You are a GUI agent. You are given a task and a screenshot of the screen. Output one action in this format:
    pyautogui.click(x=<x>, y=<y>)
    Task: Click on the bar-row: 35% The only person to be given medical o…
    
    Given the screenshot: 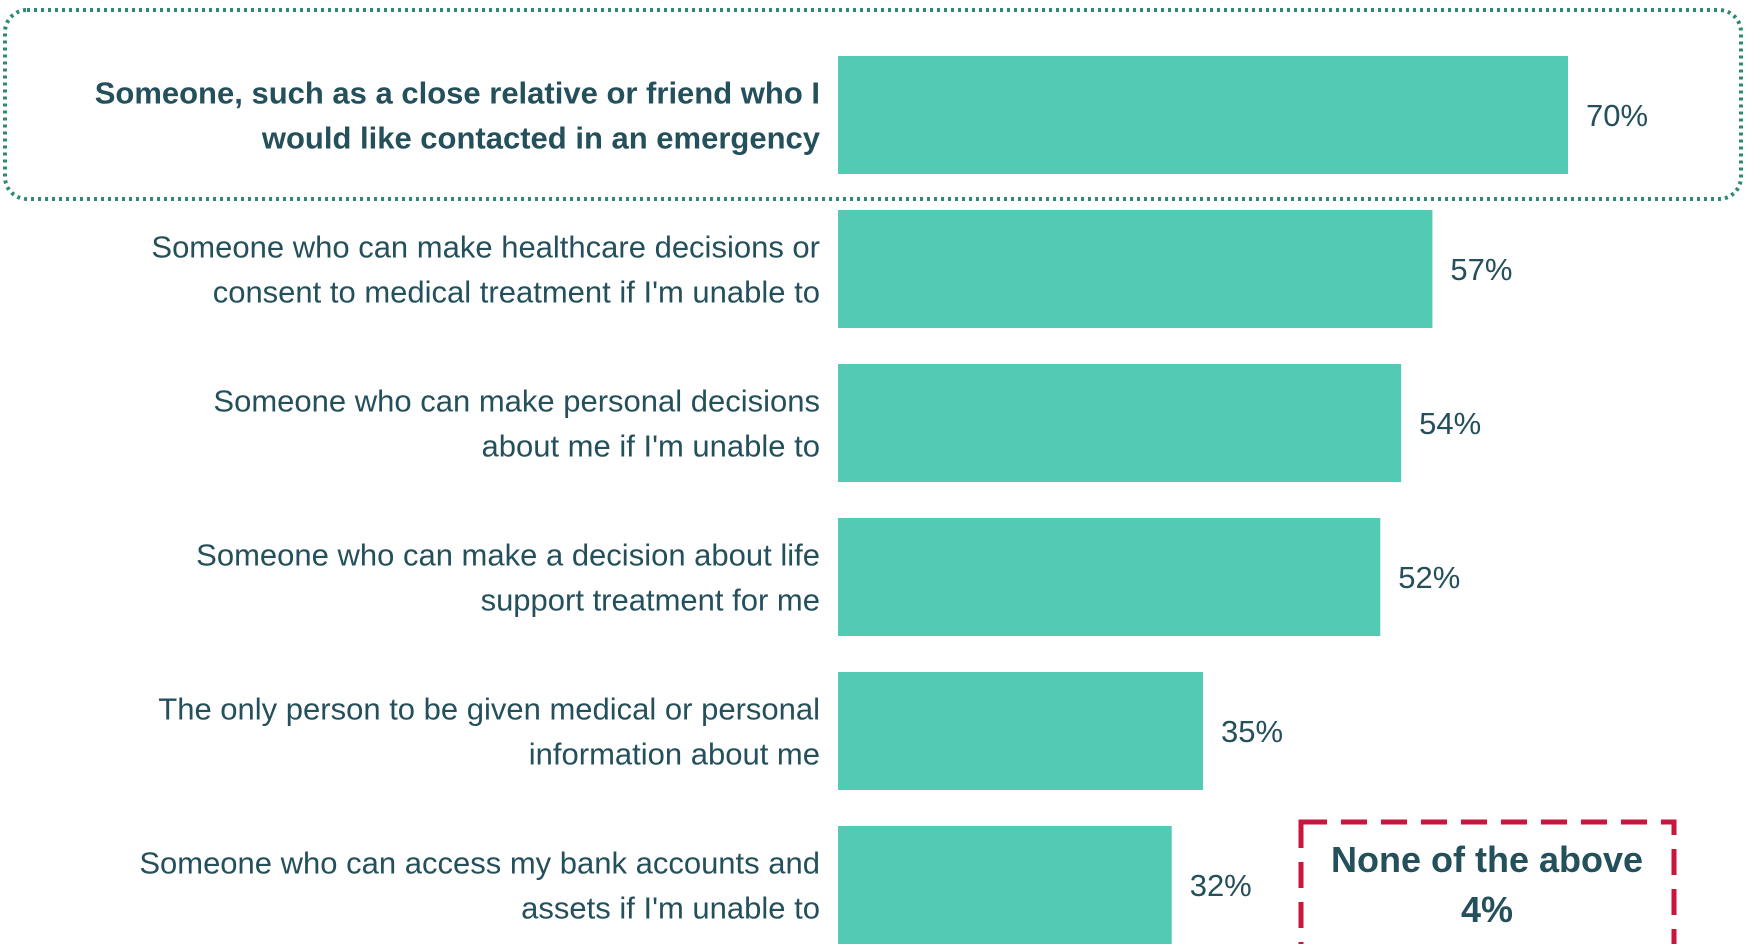 What is the action you would take?
    pyautogui.click(x=720, y=731)
    